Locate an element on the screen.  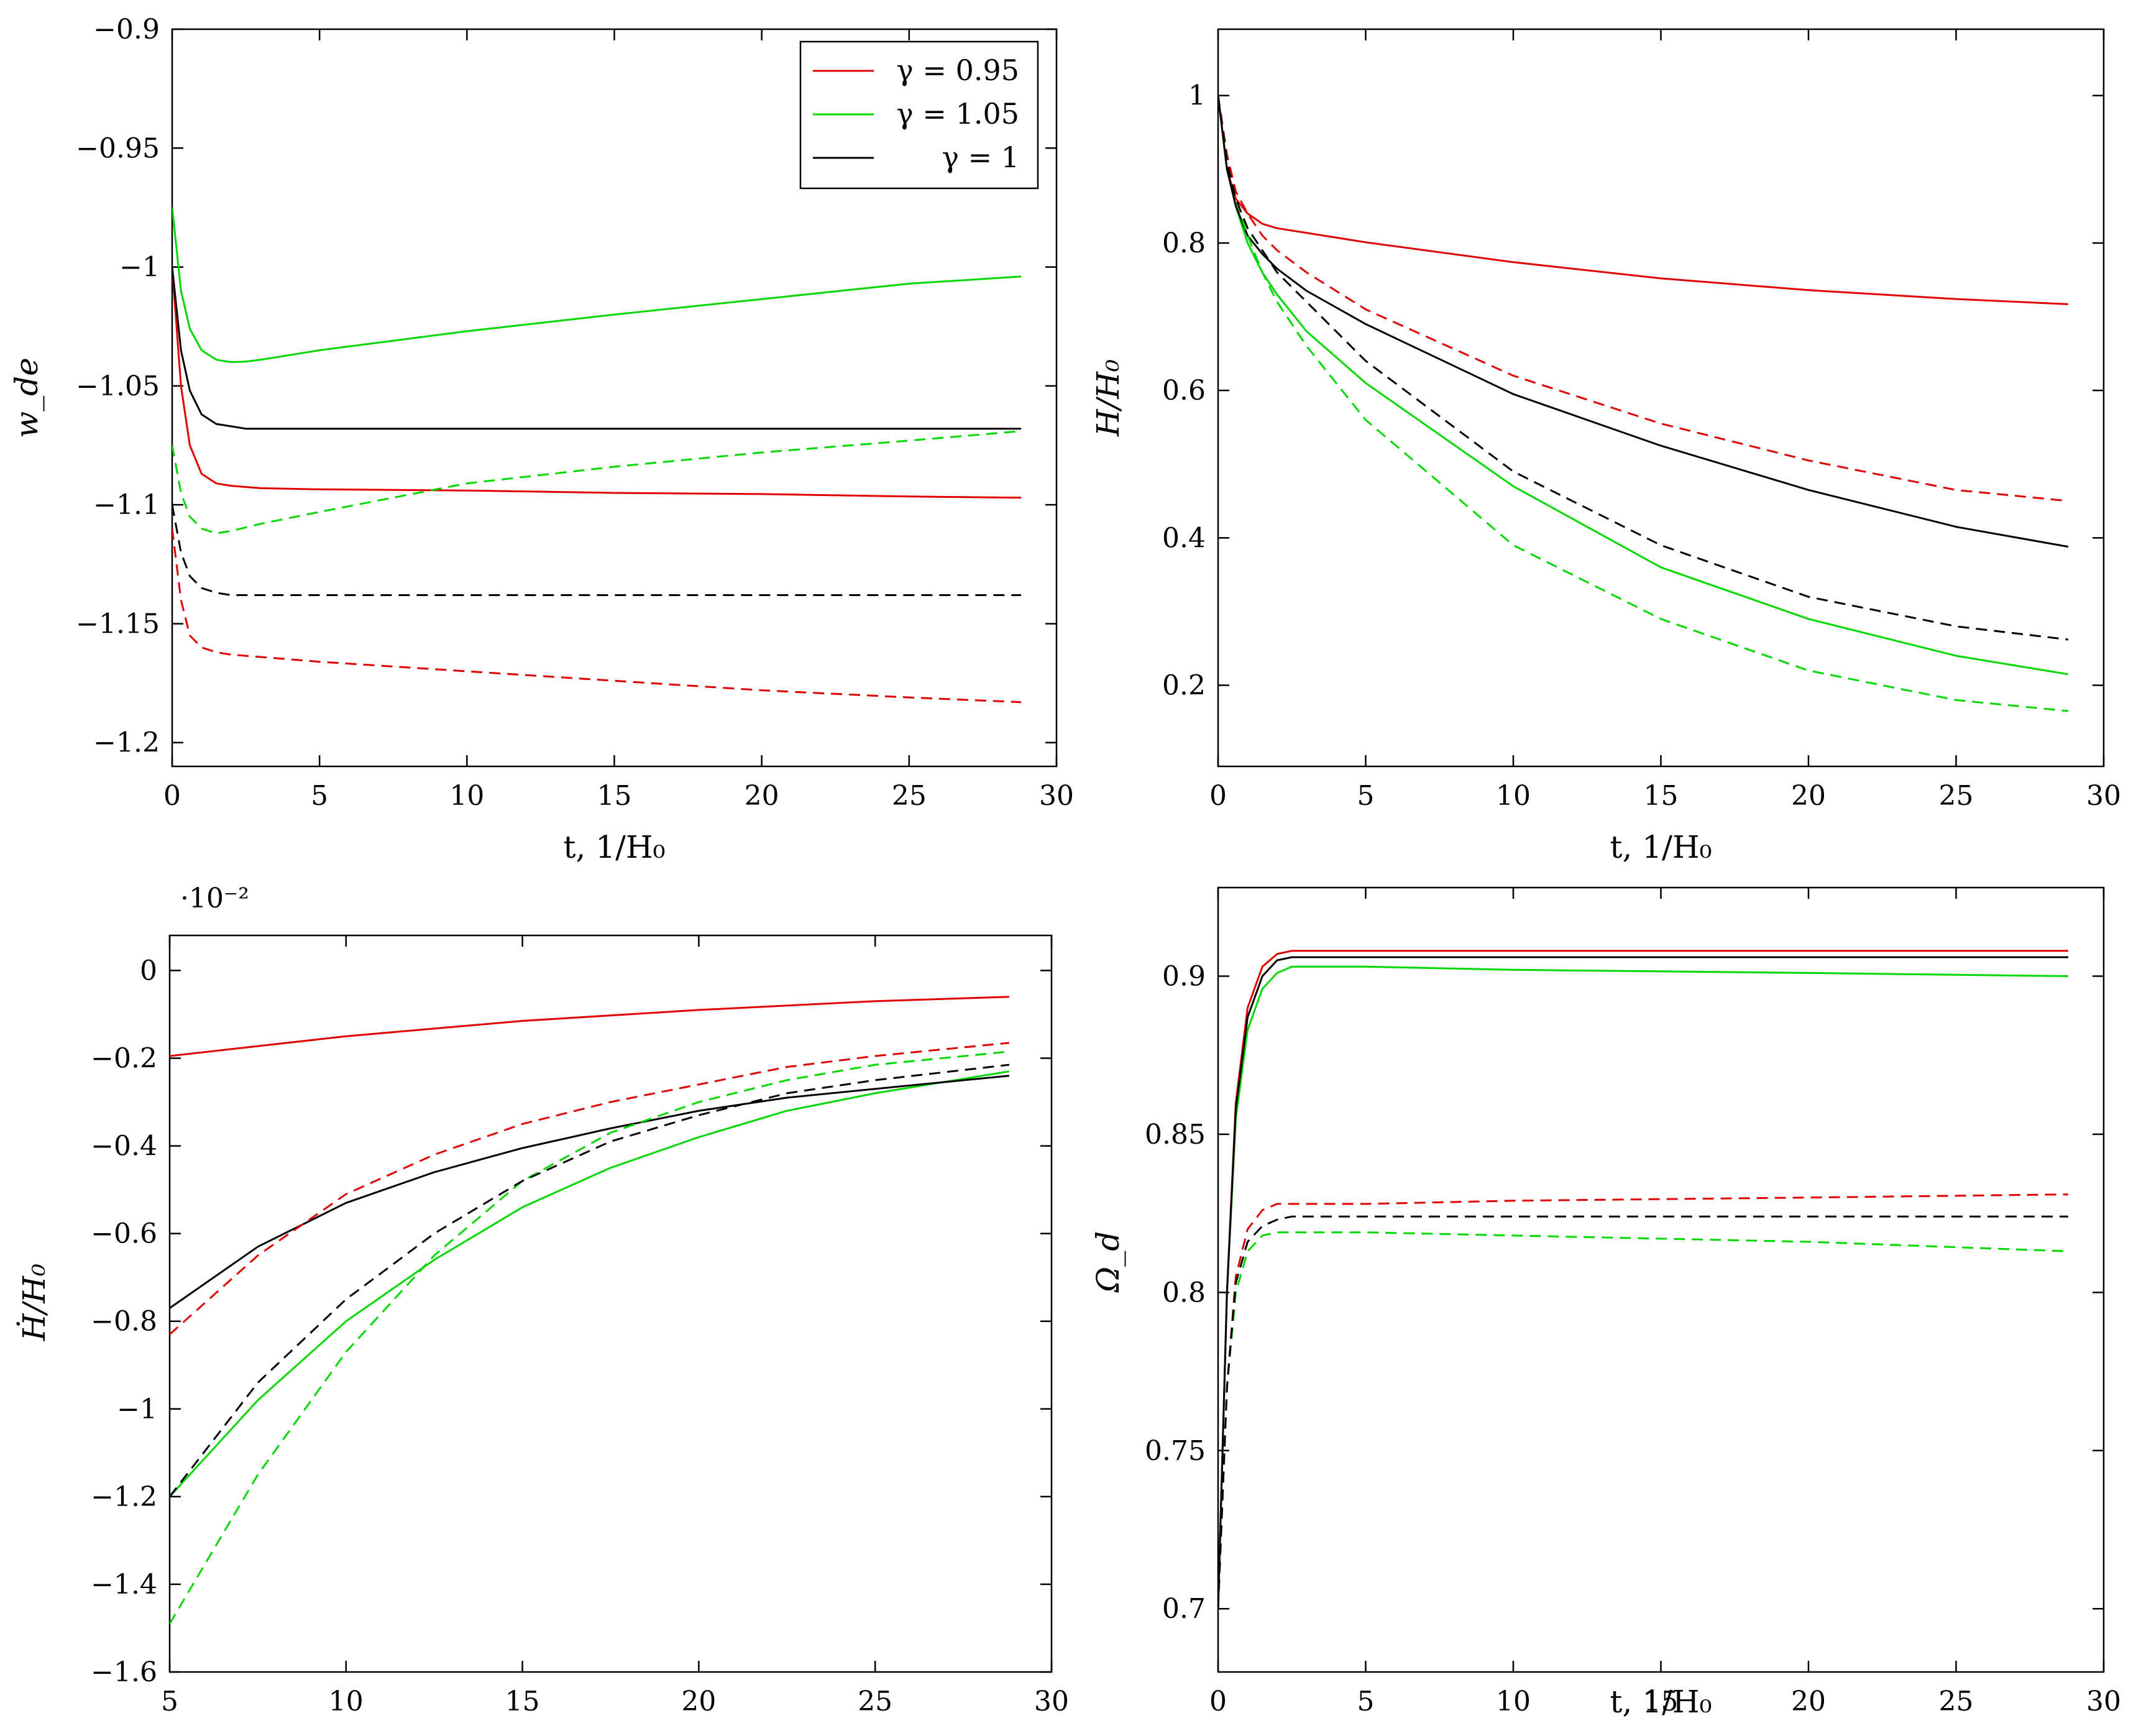
x-tick-label-Hdot: 15 is located at coordinates (522, 1701).